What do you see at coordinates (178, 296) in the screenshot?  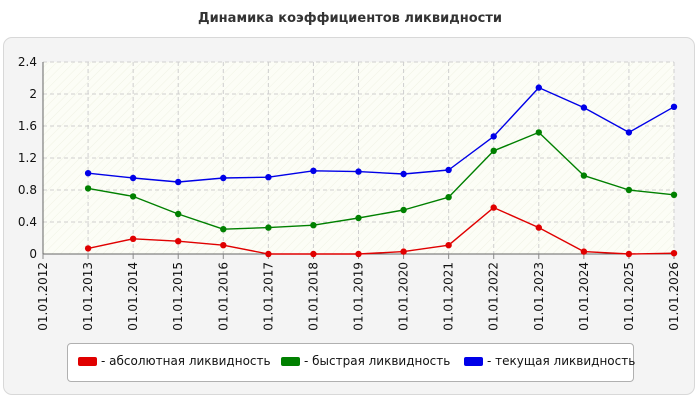 I see `x-tick-label: 01.01.2015` at bounding box center [178, 296].